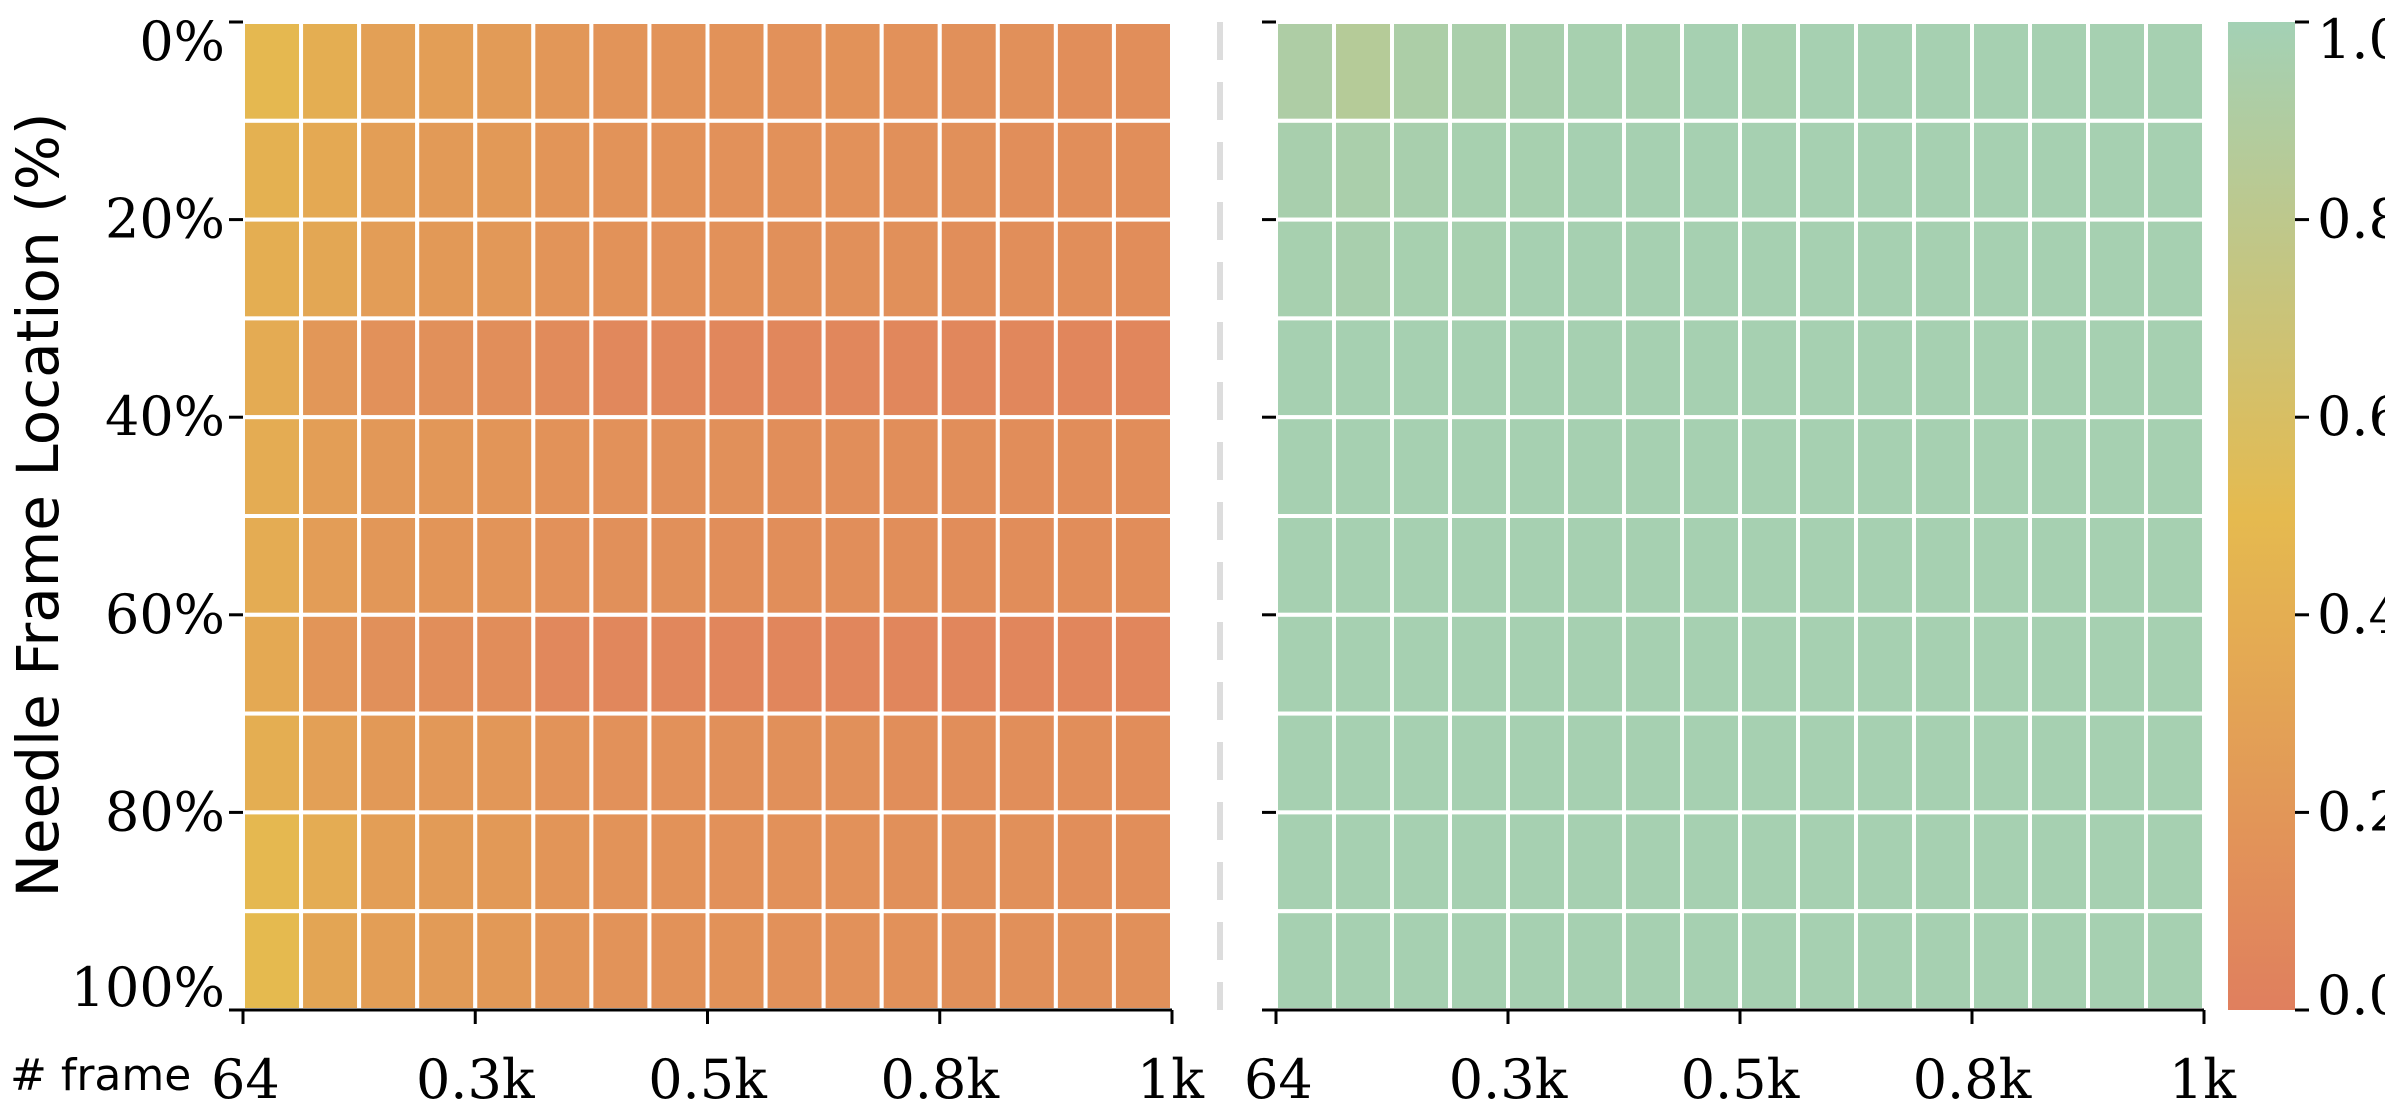 The image size is (2385, 1105). What do you see at coordinates (476, 1076) in the screenshot?
I see `x-tick-label: 0.3k` at bounding box center [476, 1076].